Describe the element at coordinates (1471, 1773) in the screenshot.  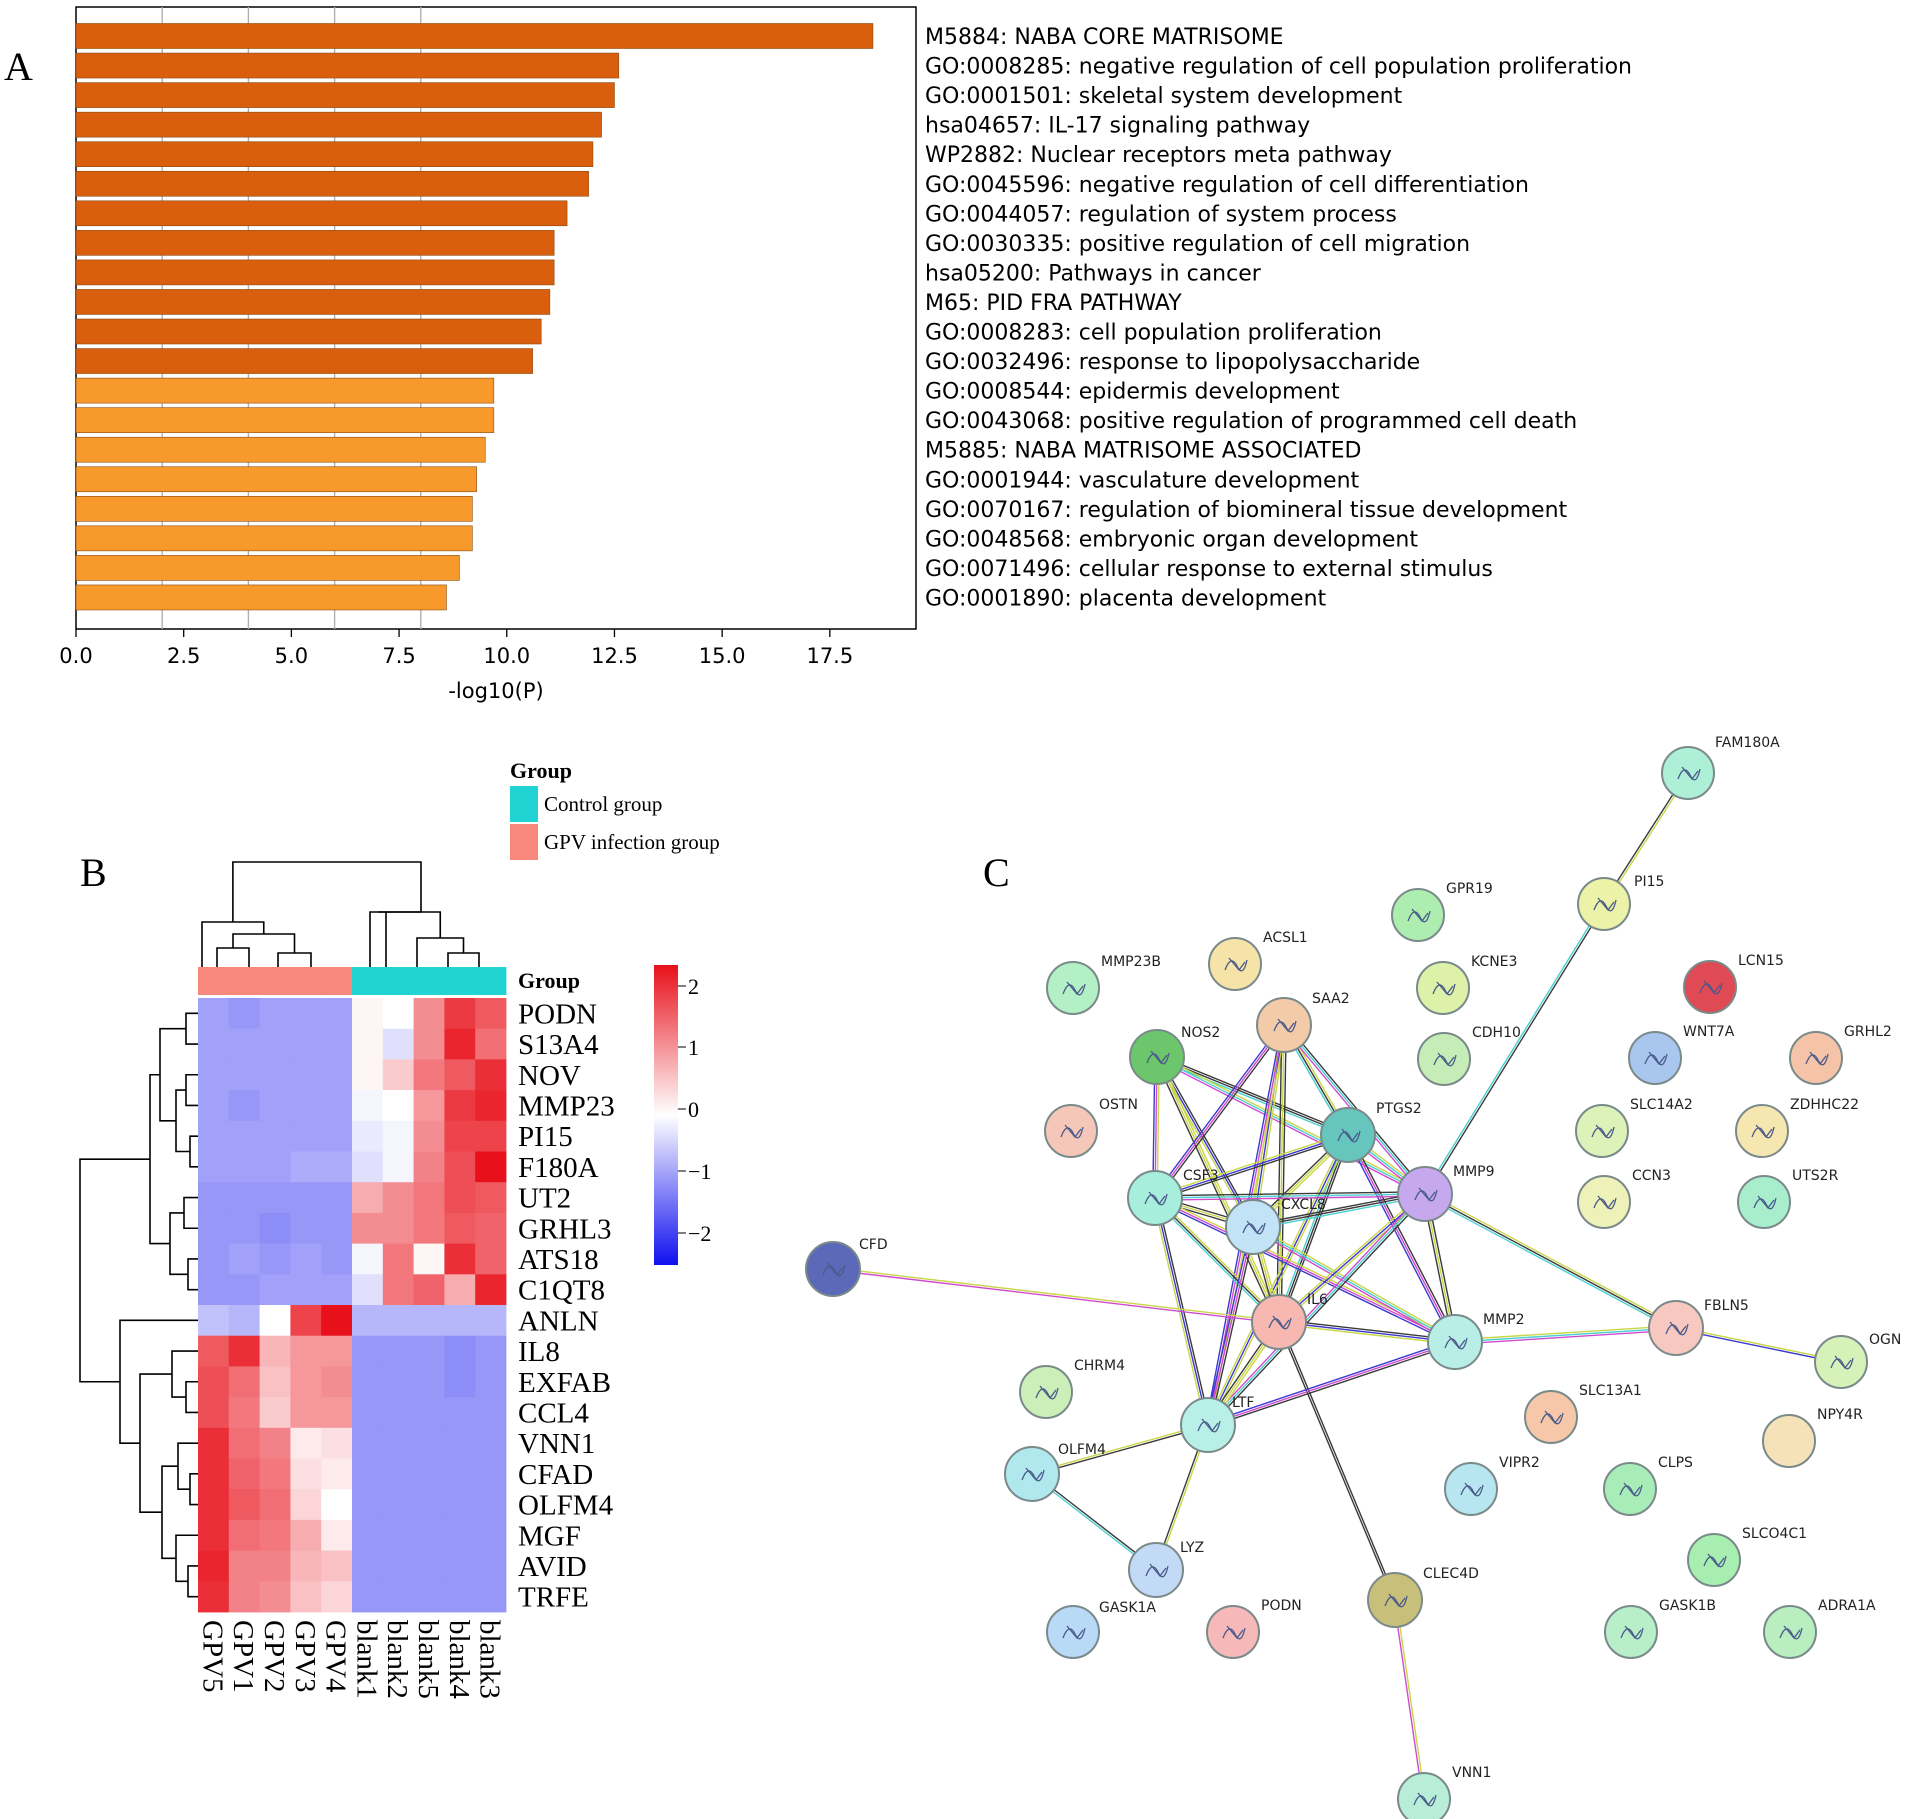
I see `node-label: VNN1` at that location.